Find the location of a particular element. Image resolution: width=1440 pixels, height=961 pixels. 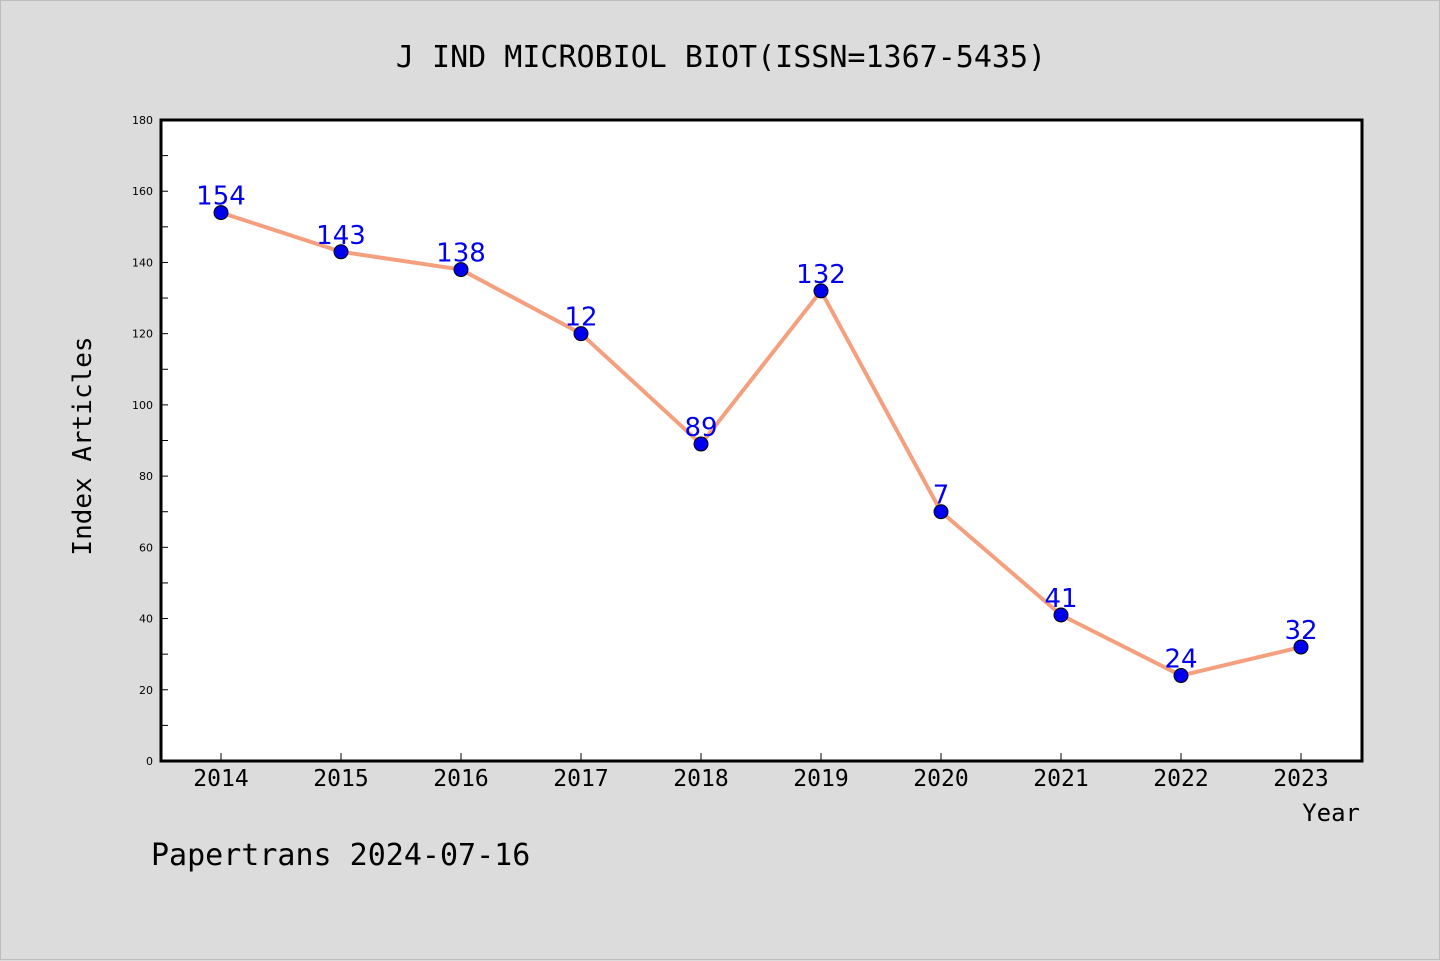

x-tick-label: 2018 is located at coordinates (700, 779).